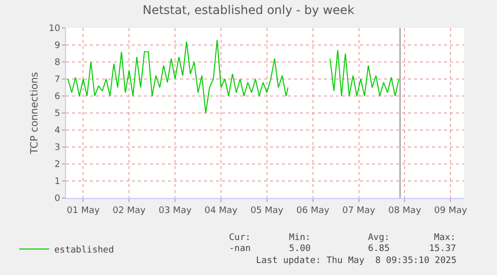 The image size is (497, 275). Describe the element at coordinates (129, 211) in the screenshot. I see `x-tick-label: 02 May` at that location.